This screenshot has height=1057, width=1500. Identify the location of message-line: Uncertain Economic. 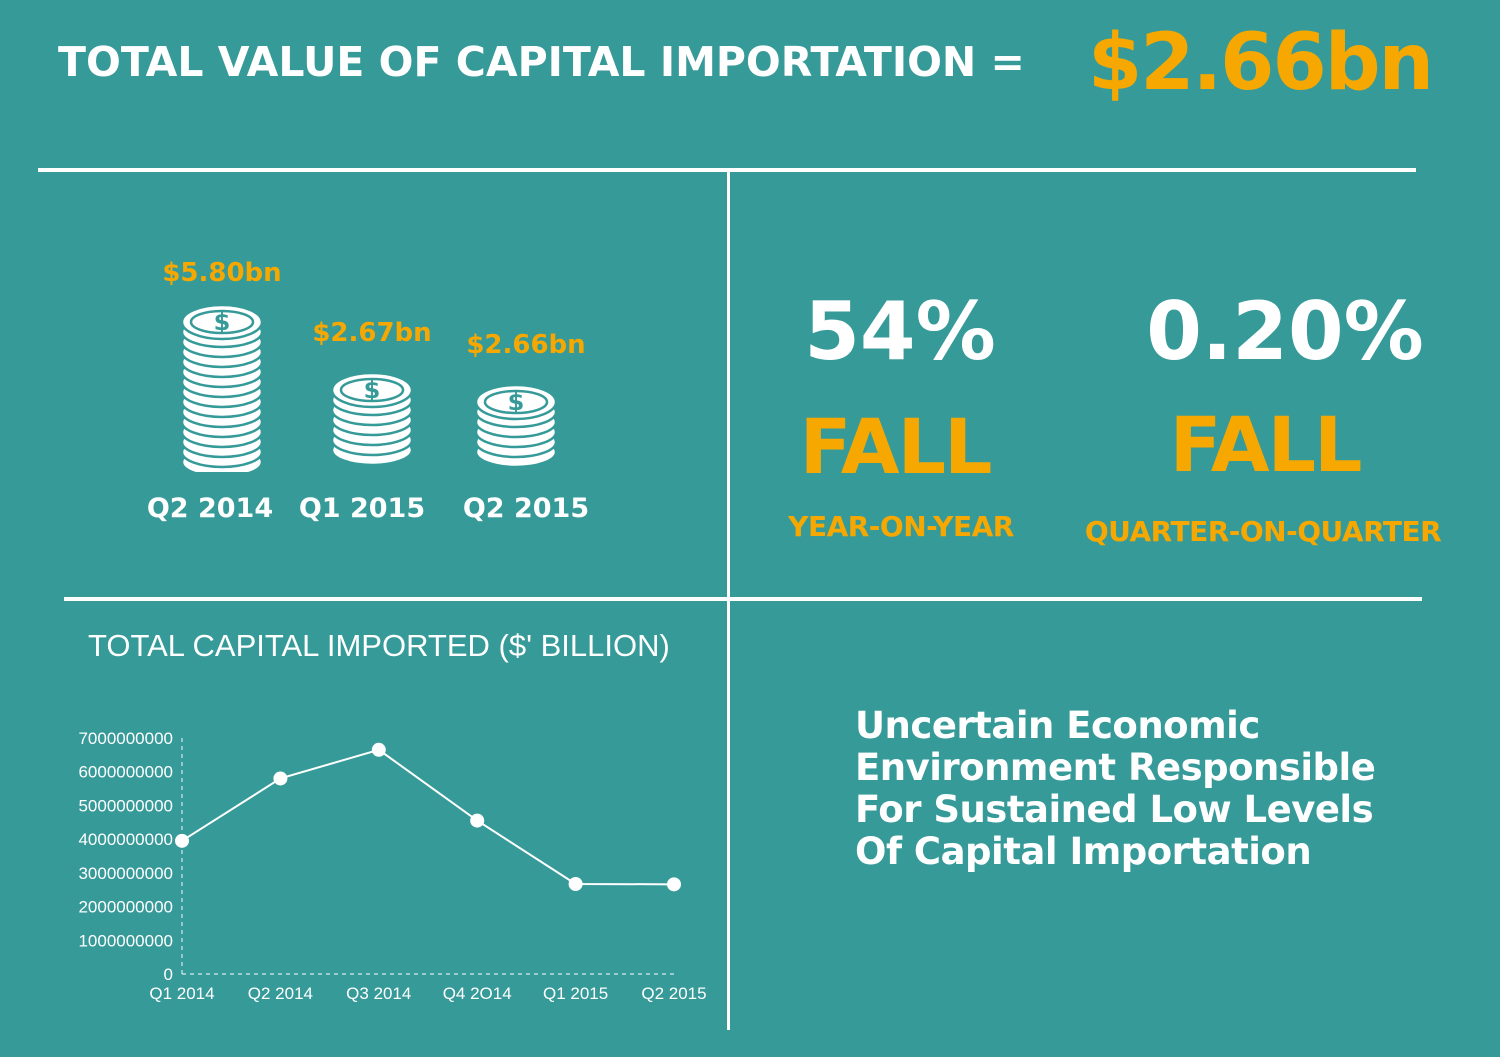
(1057, 725).